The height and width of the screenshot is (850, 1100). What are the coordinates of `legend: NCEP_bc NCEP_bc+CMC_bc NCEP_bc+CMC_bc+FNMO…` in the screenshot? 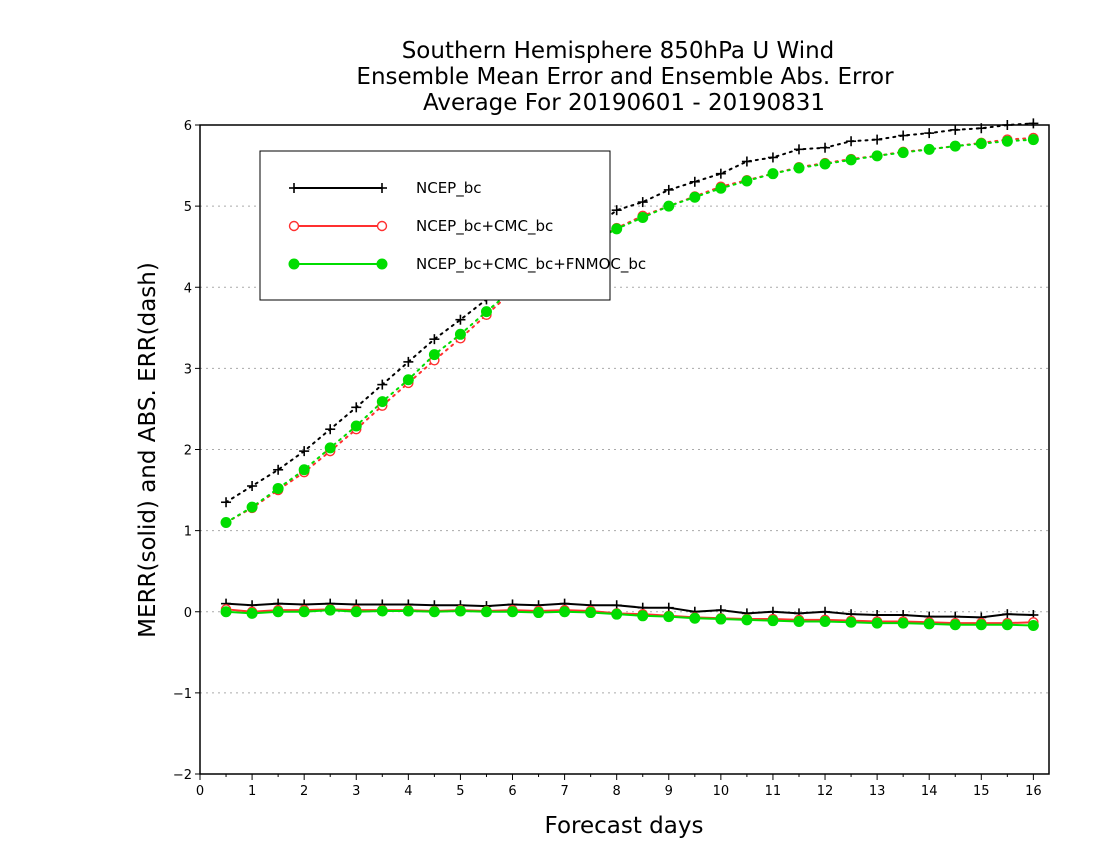 It's located at (452, 225).